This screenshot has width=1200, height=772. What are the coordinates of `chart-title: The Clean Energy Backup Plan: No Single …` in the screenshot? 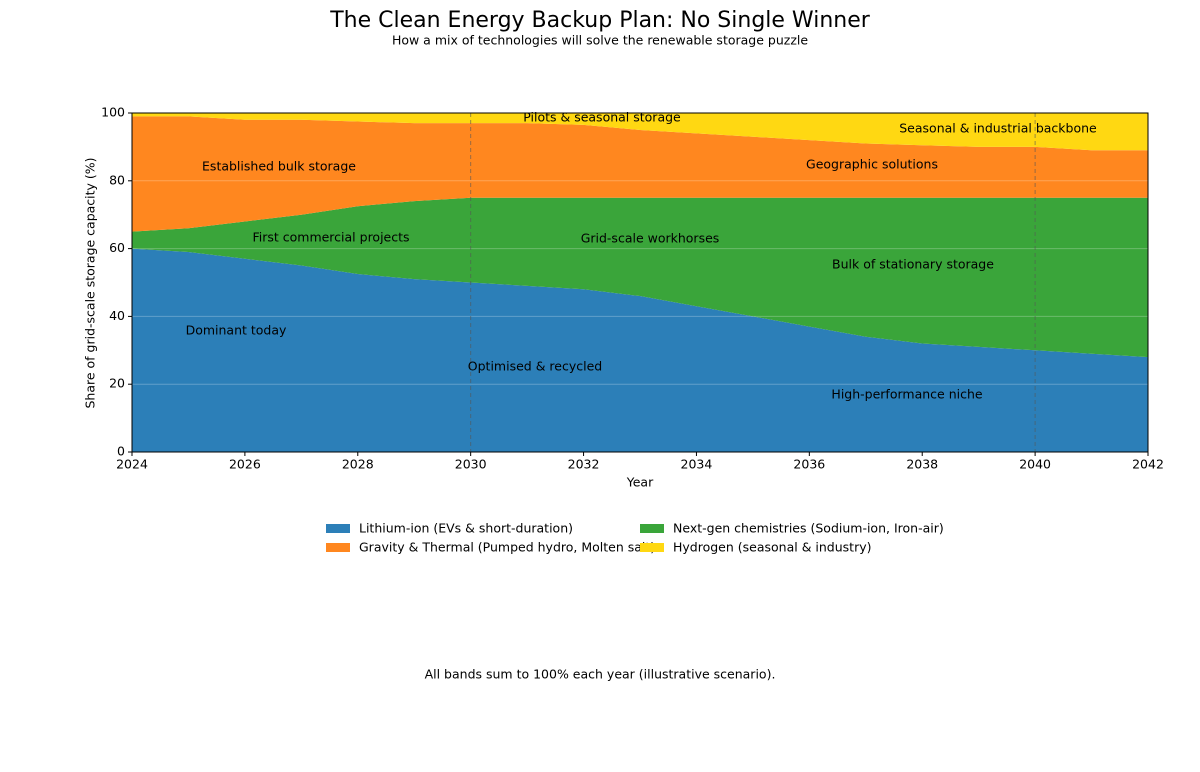 It's located at (600, 20).